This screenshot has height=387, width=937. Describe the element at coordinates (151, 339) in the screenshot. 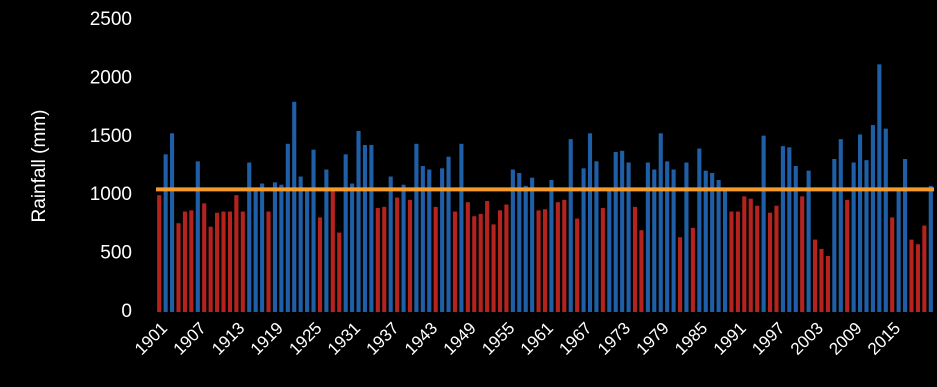

I see `x-tick-label: 1901` at that location.